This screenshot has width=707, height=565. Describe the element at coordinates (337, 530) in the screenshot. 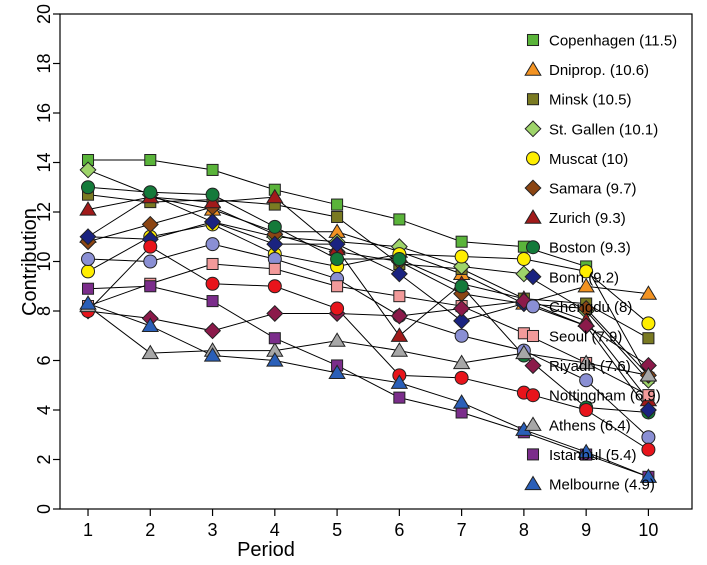

I see `x-tick-label: 5` at that location.